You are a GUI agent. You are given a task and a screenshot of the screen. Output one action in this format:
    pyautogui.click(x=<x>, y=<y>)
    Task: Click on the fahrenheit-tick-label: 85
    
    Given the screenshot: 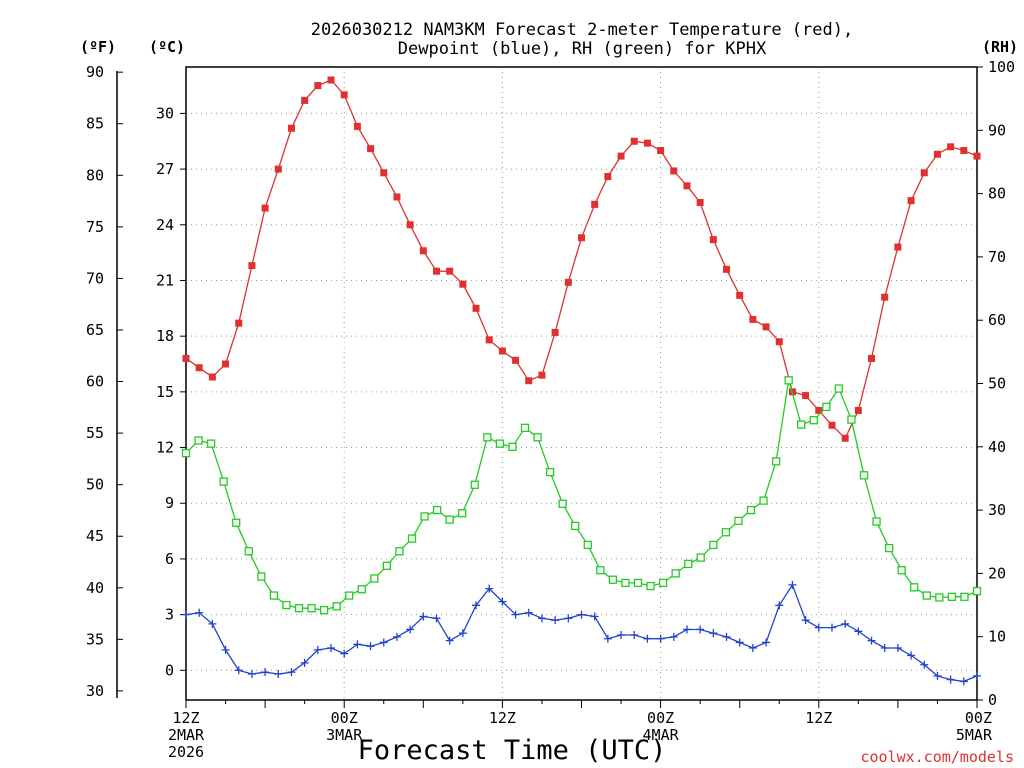 What is the action you would take?
    pyautogui.click(x=95, y=124)
    